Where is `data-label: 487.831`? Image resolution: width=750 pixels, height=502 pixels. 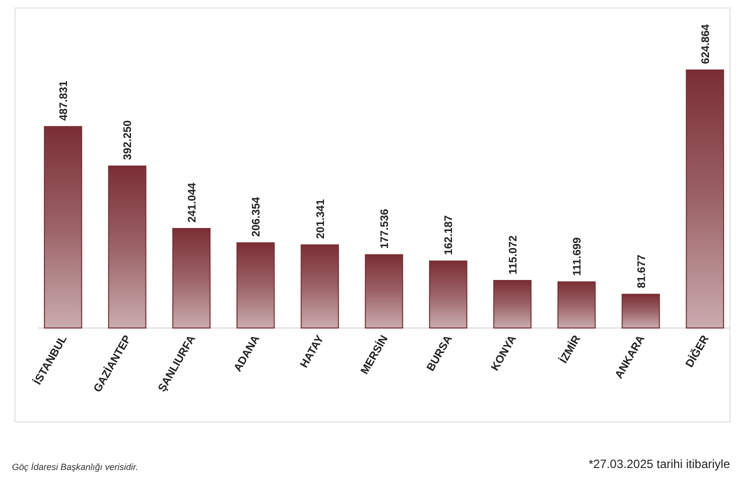 data-label: 487.831 is located at coordinates (64, 100).